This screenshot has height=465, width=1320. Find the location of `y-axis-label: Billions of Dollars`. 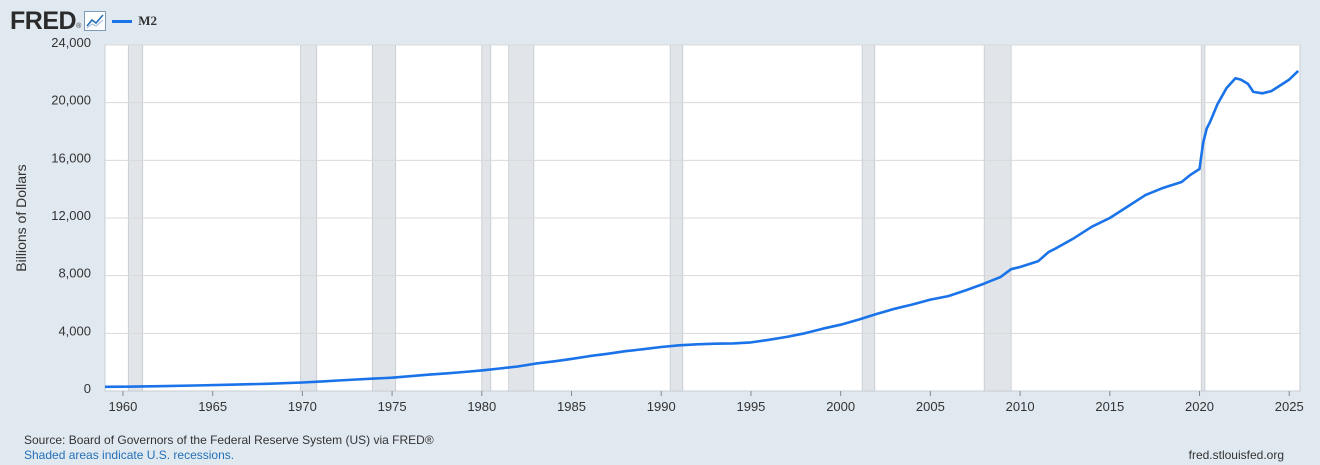

y-axis-label: Billions of Dollars is located at coordinates (21, 217).